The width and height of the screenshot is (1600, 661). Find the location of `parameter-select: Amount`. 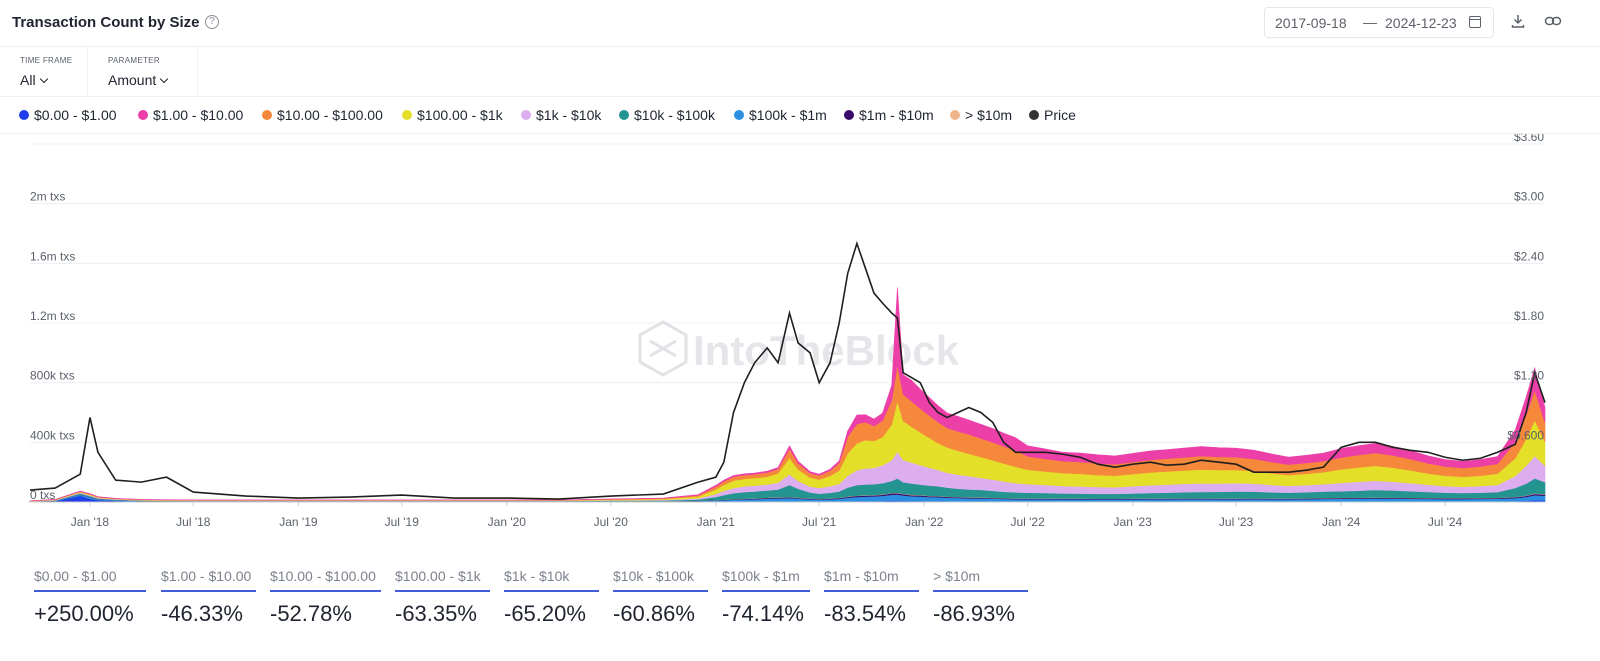

parameter-select: Amount is located at coordinates (138, 80).